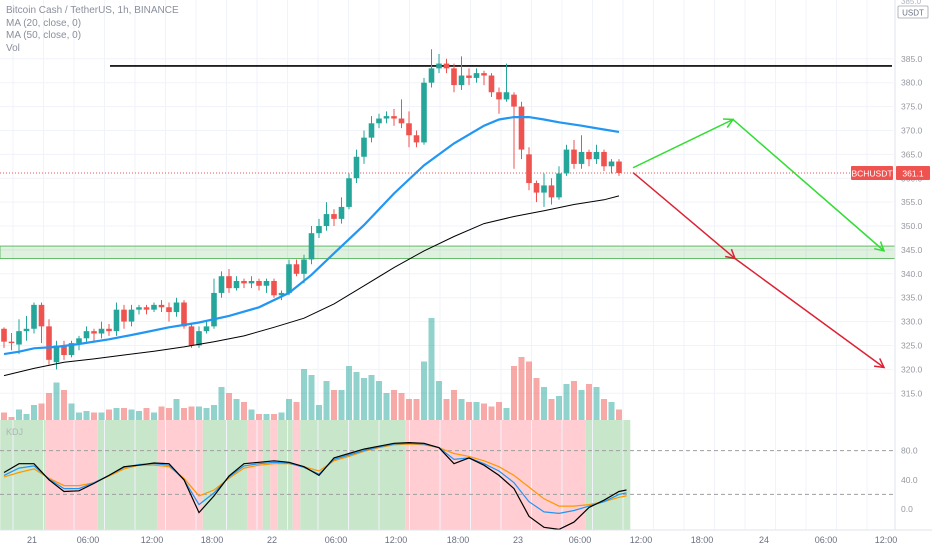 Image resolution: width=932 pixels, height=555 pixels. Describe the element at coordinates (32, 540) in the screenshot. I see `time-axis-tick: 21` at that location.